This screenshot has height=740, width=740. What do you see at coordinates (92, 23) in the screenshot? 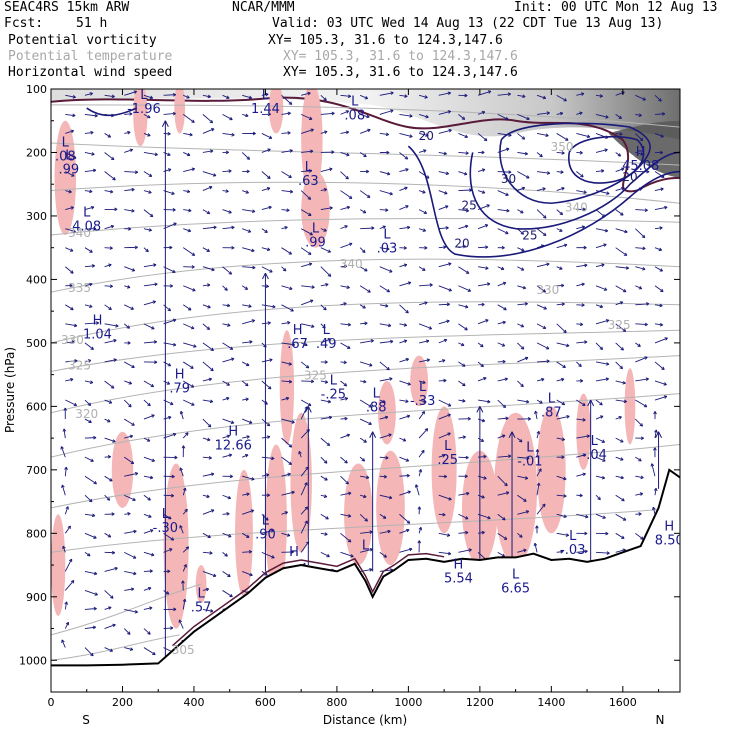
I see `forecast-hours: 51 h` at bounding box center [92, 23].